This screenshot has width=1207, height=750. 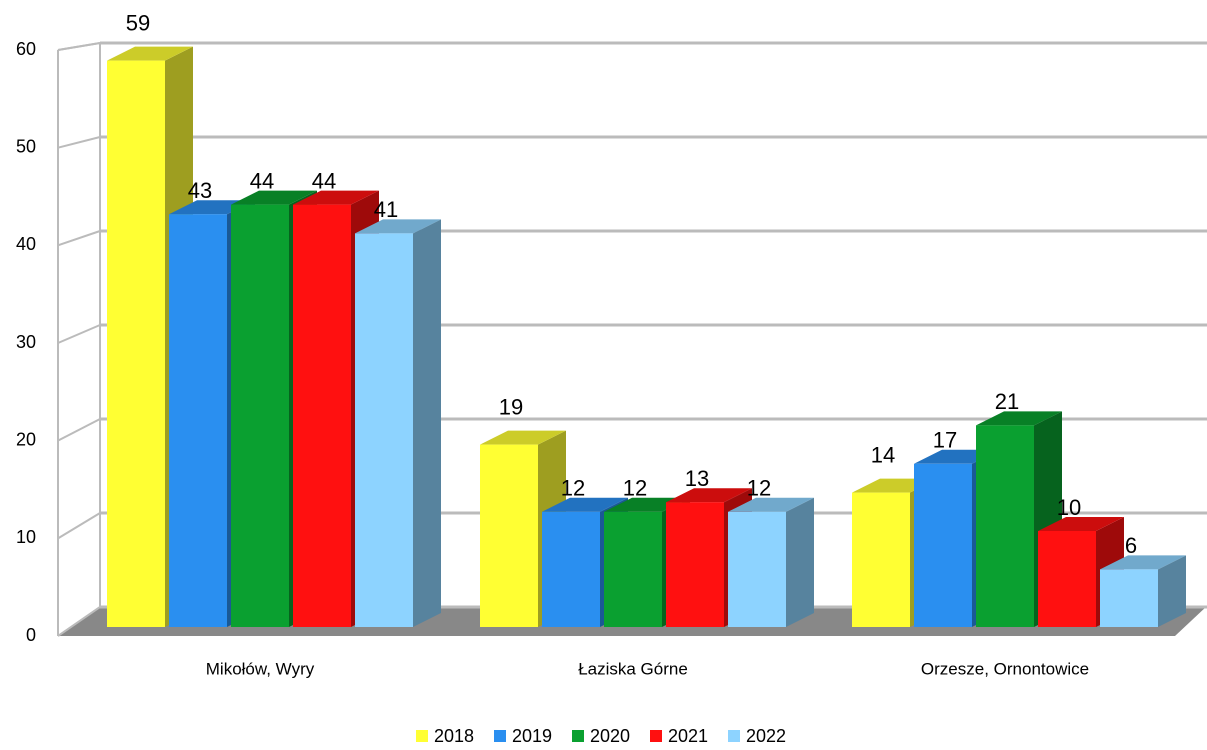 What do you see at coordinates (26, 49) in the screenshot?
I see `y-tick-label: 60` at bounding box center [26, 49].